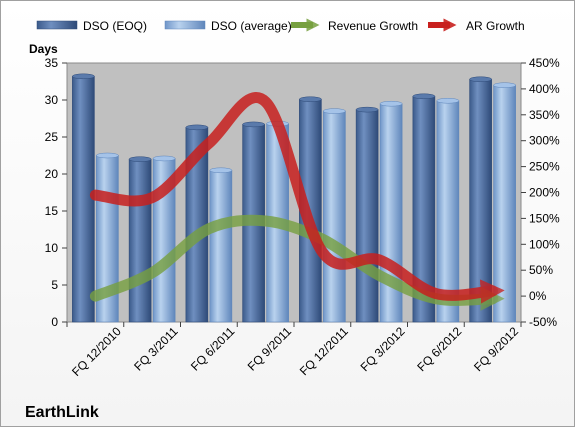 The width and height of the screenshot is (575, 427). Describe the element at coordinates (439, 349) in the screenshot. I see `x-tick-label-6: FQ 6/2012` at that location.